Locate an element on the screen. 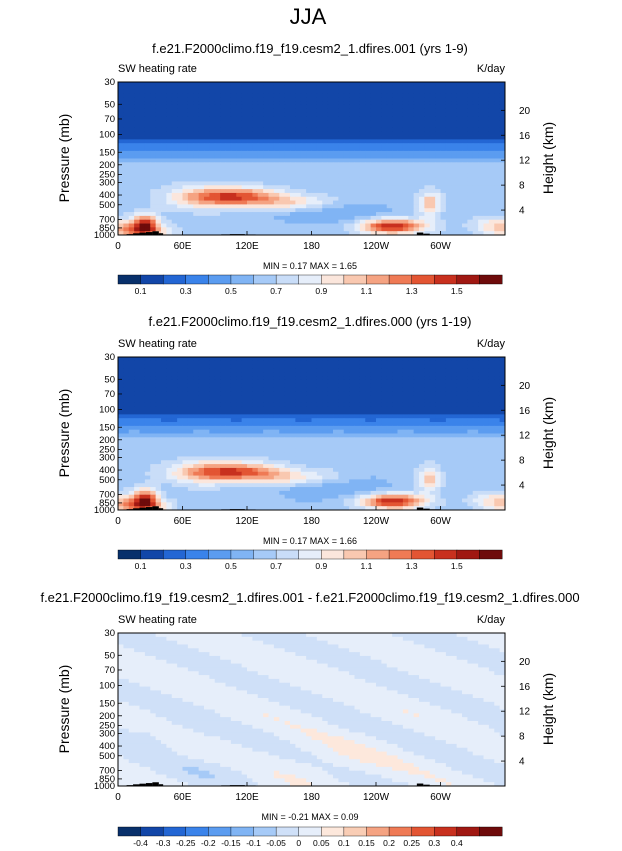 The width and height of the screenshot is (622, 851). y-tick-label: 400 is located at coordinates (107, 195).